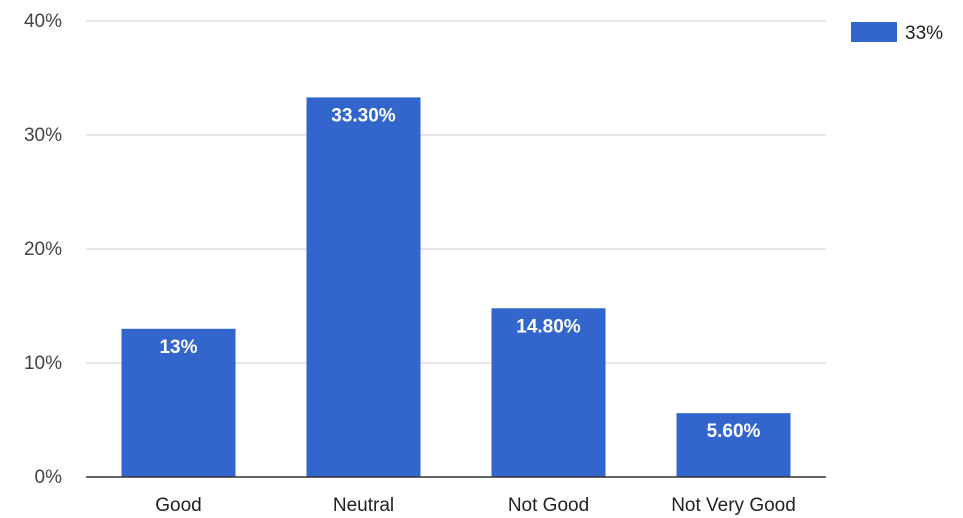  What do you see at coordinates (363, 505) in the screenshot?
I see `category-label: Neutral` at bounding box center [363, 505].